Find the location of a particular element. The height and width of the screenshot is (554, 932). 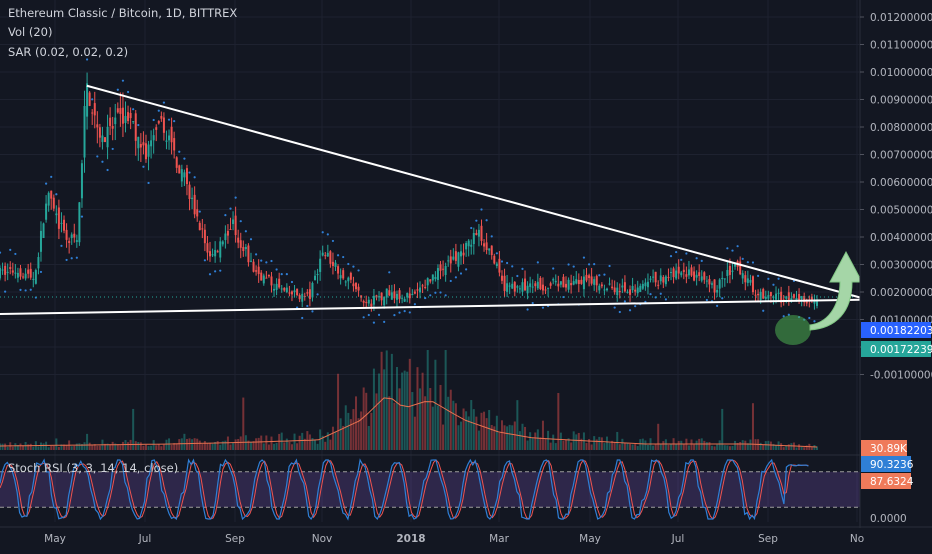

sar-legend: SAR (0.02, 0.02, 0.2) is located at coordinates (68, 52).